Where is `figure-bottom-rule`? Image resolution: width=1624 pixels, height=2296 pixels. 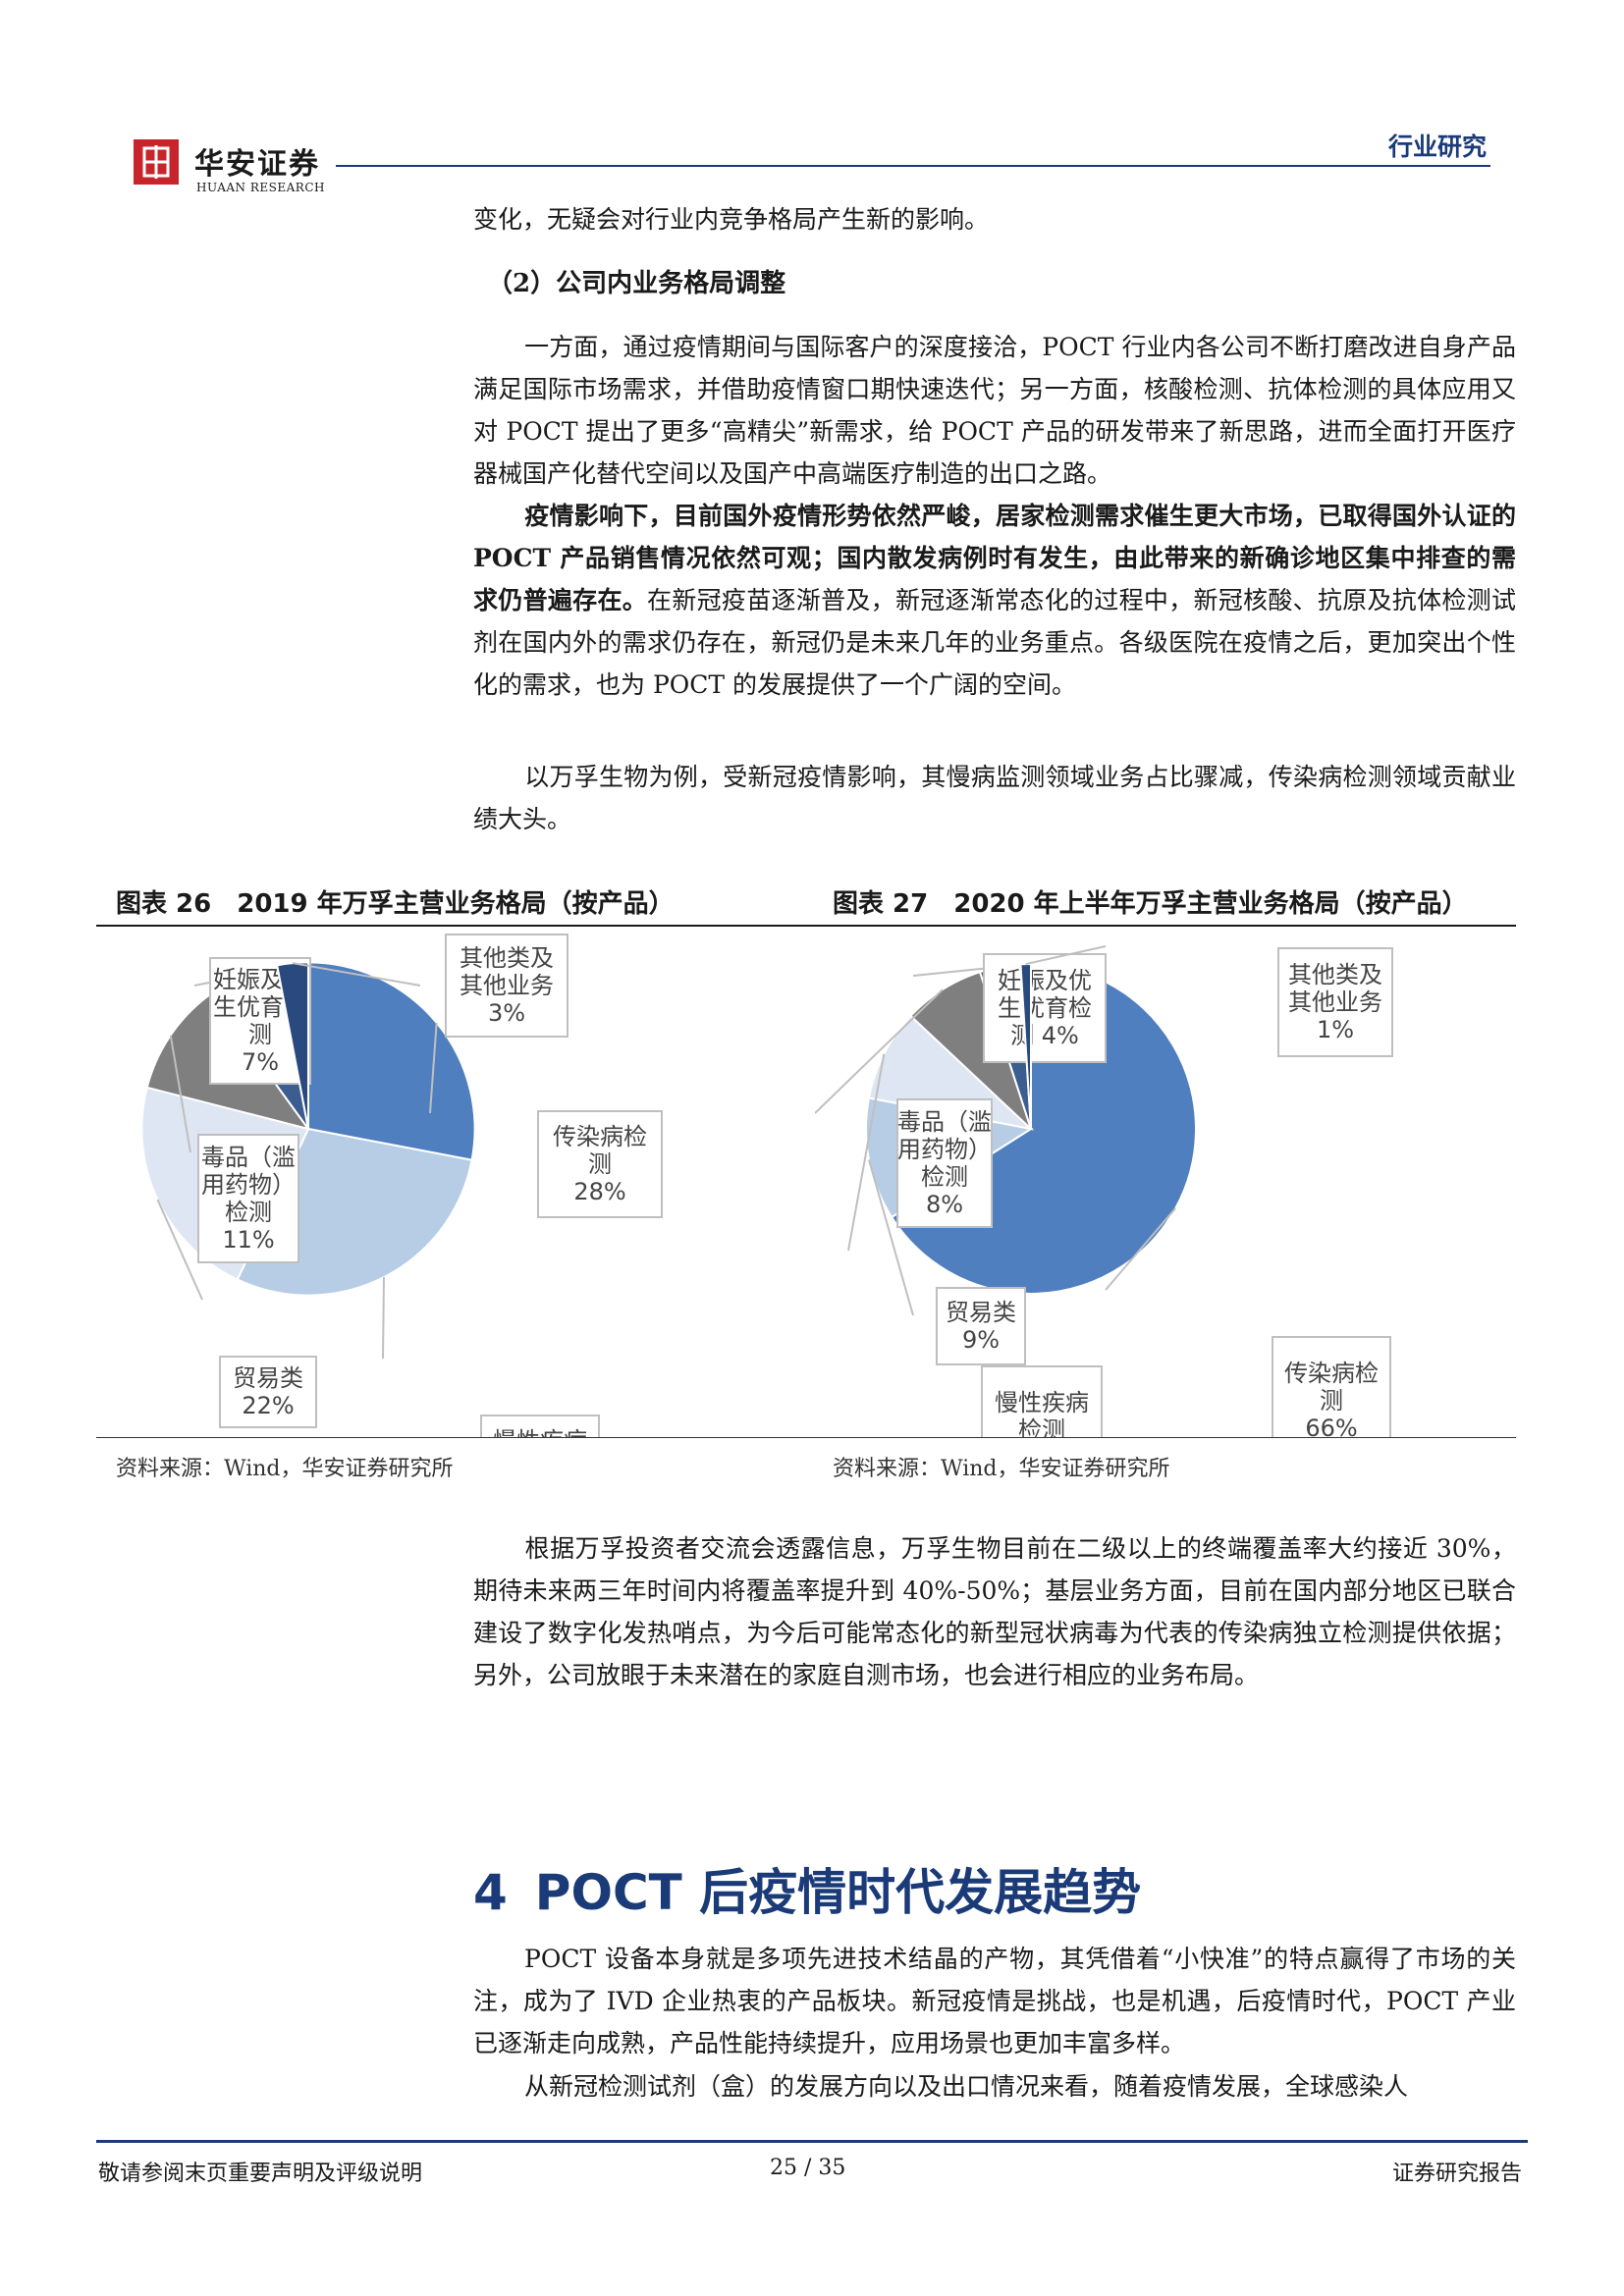
figure-bottom-rule is located at coordinates (806, 1437).